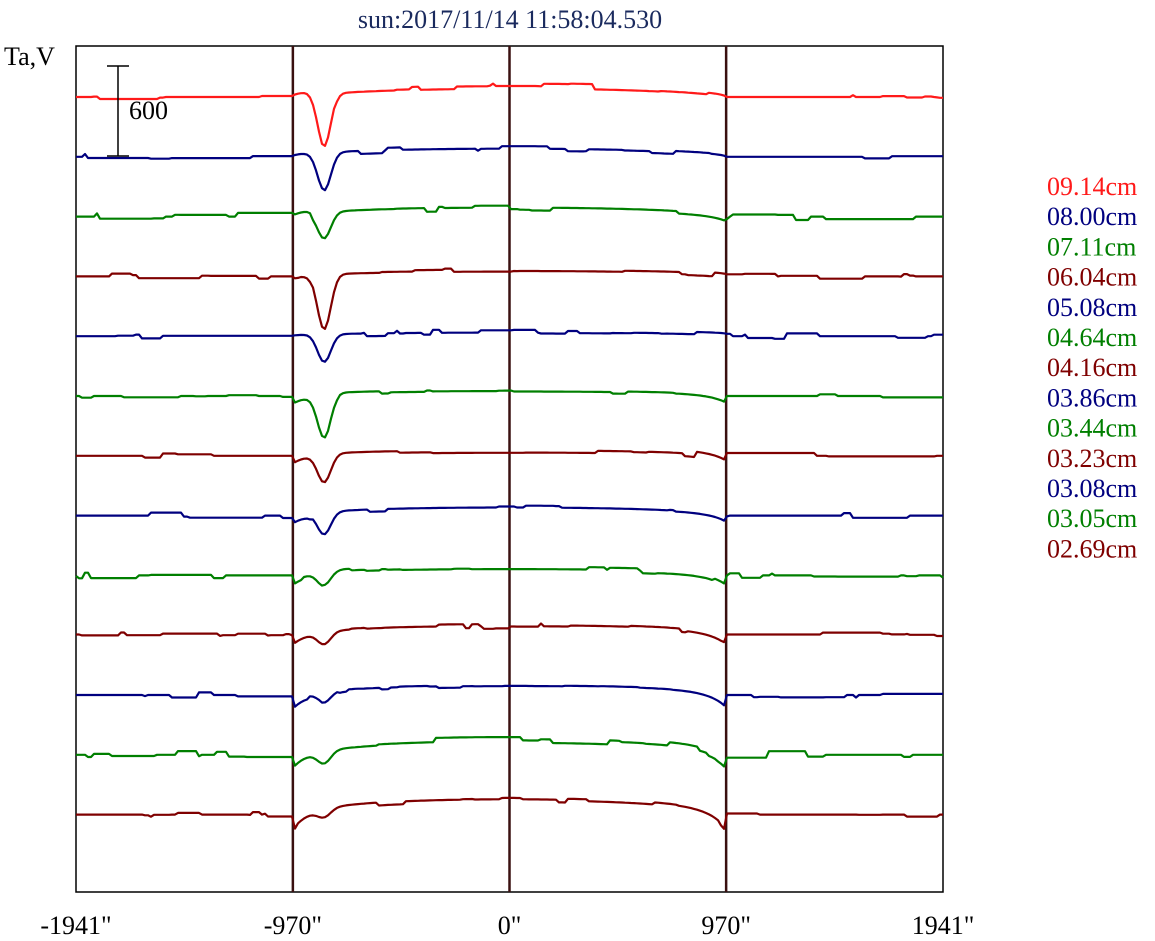 The image size is (1155, 941). What do you see at coordinates (943, 925) in the screenshot?
I see `x-tick-label: 1941"` at bounding box center [943, 925].